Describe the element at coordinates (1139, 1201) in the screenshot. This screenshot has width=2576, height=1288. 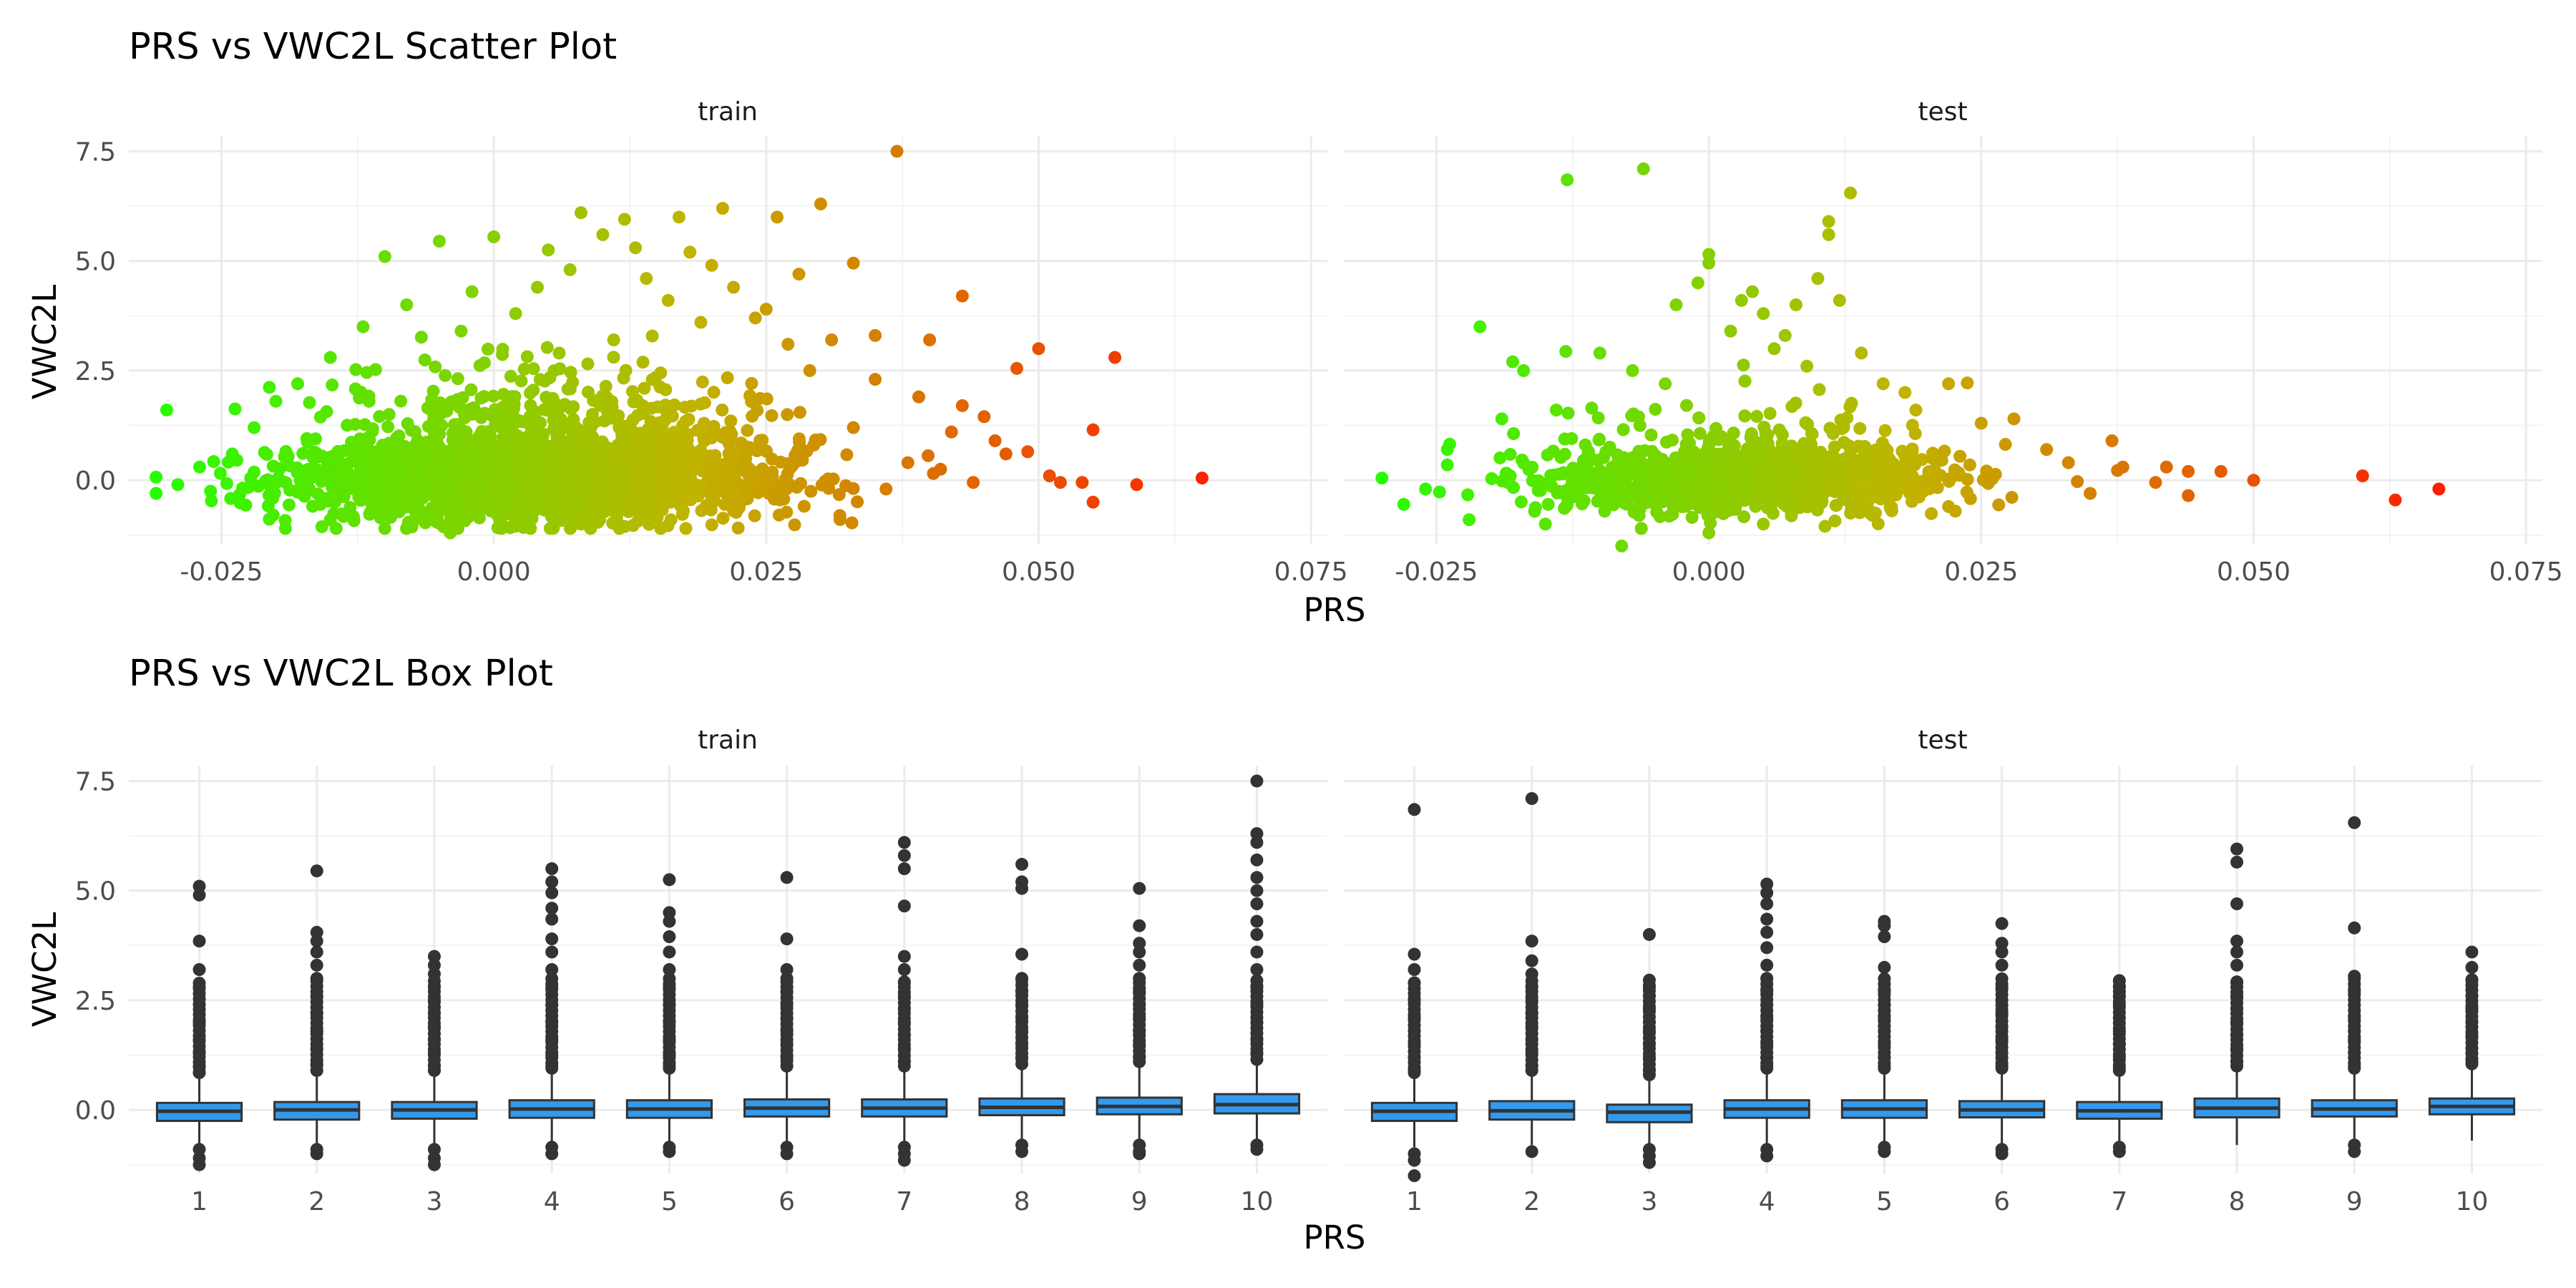
I see `x-tick-label: 9` at that location.